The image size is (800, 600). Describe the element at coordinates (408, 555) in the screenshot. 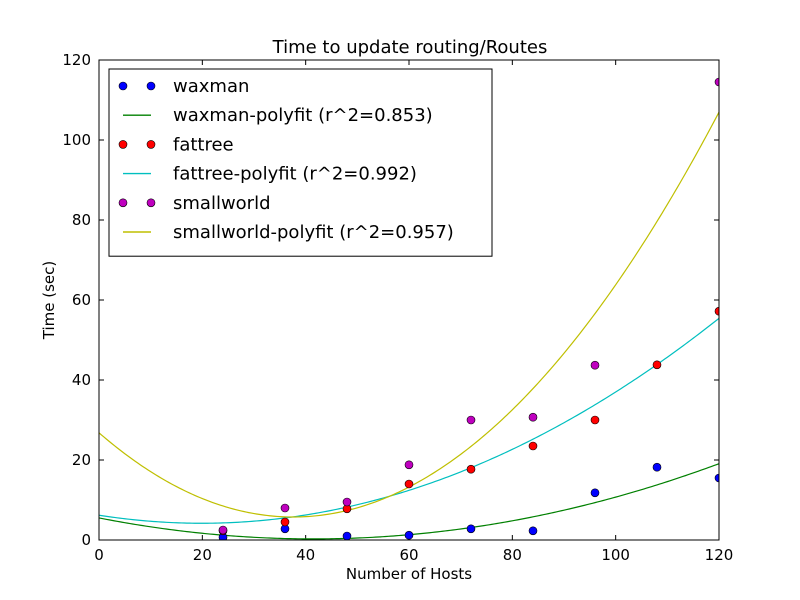

I see `x-tick-label: 60` at that location.